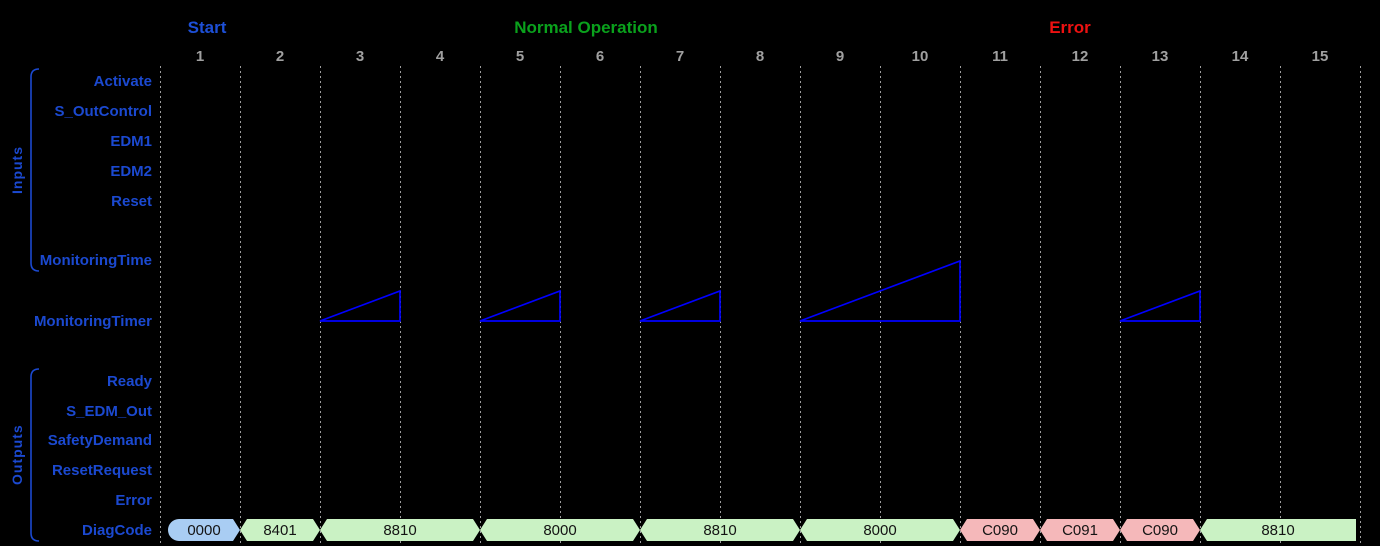 The width and height of the screenshot is (1380, 546). I want to click on column-number: 8, so click(760, 56).